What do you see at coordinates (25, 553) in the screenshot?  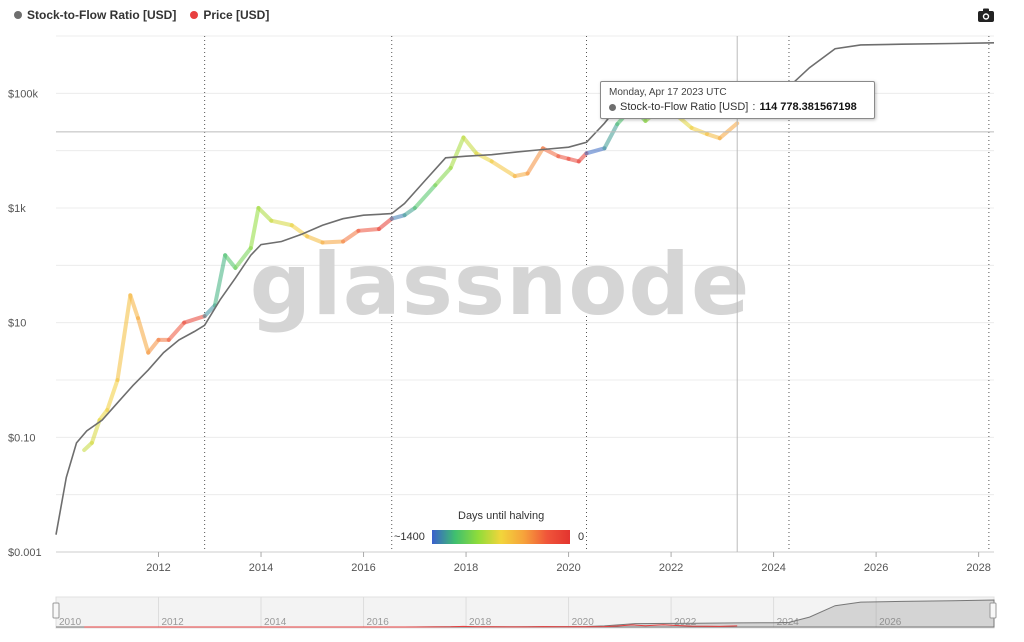 I see `y-tick-label: $0.001` at bounding box center [25, 553].